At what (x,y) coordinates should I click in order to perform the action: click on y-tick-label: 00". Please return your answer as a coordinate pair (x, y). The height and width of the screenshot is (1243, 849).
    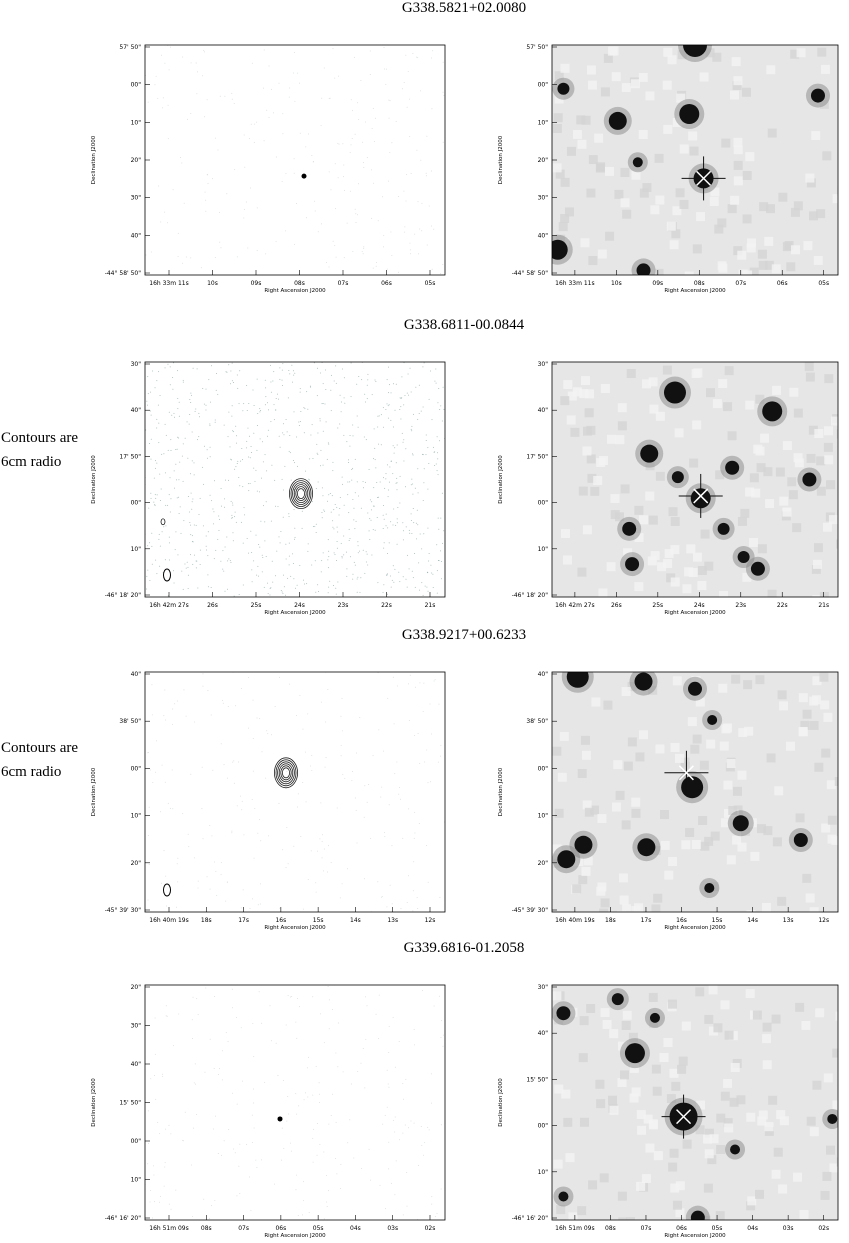
    Looking at the image, I should click on (136, 1141).